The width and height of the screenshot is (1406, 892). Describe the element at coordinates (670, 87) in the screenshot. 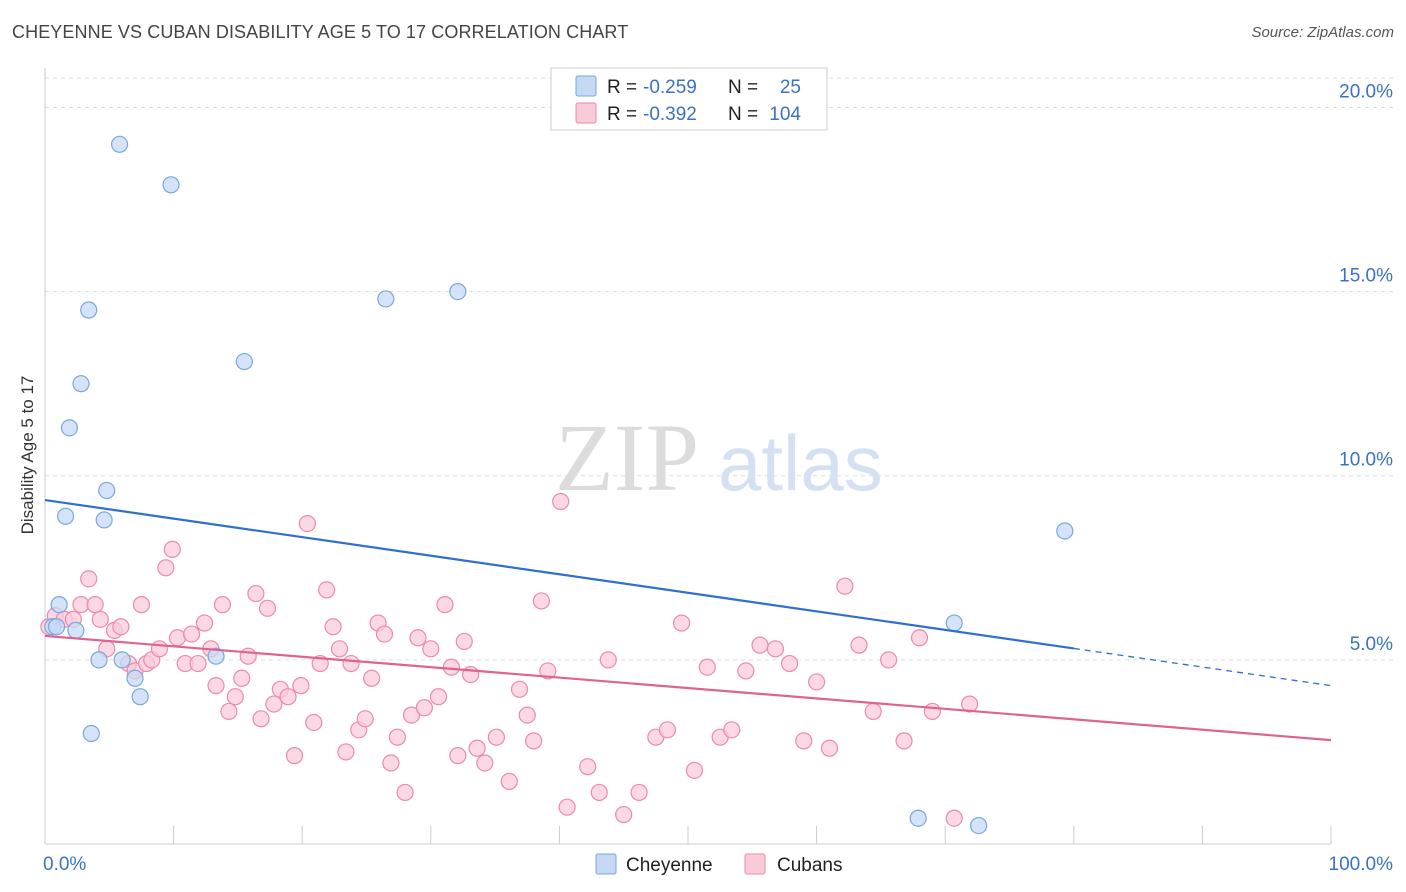

I see `cheyenne-r-value: -0.259` at that location.